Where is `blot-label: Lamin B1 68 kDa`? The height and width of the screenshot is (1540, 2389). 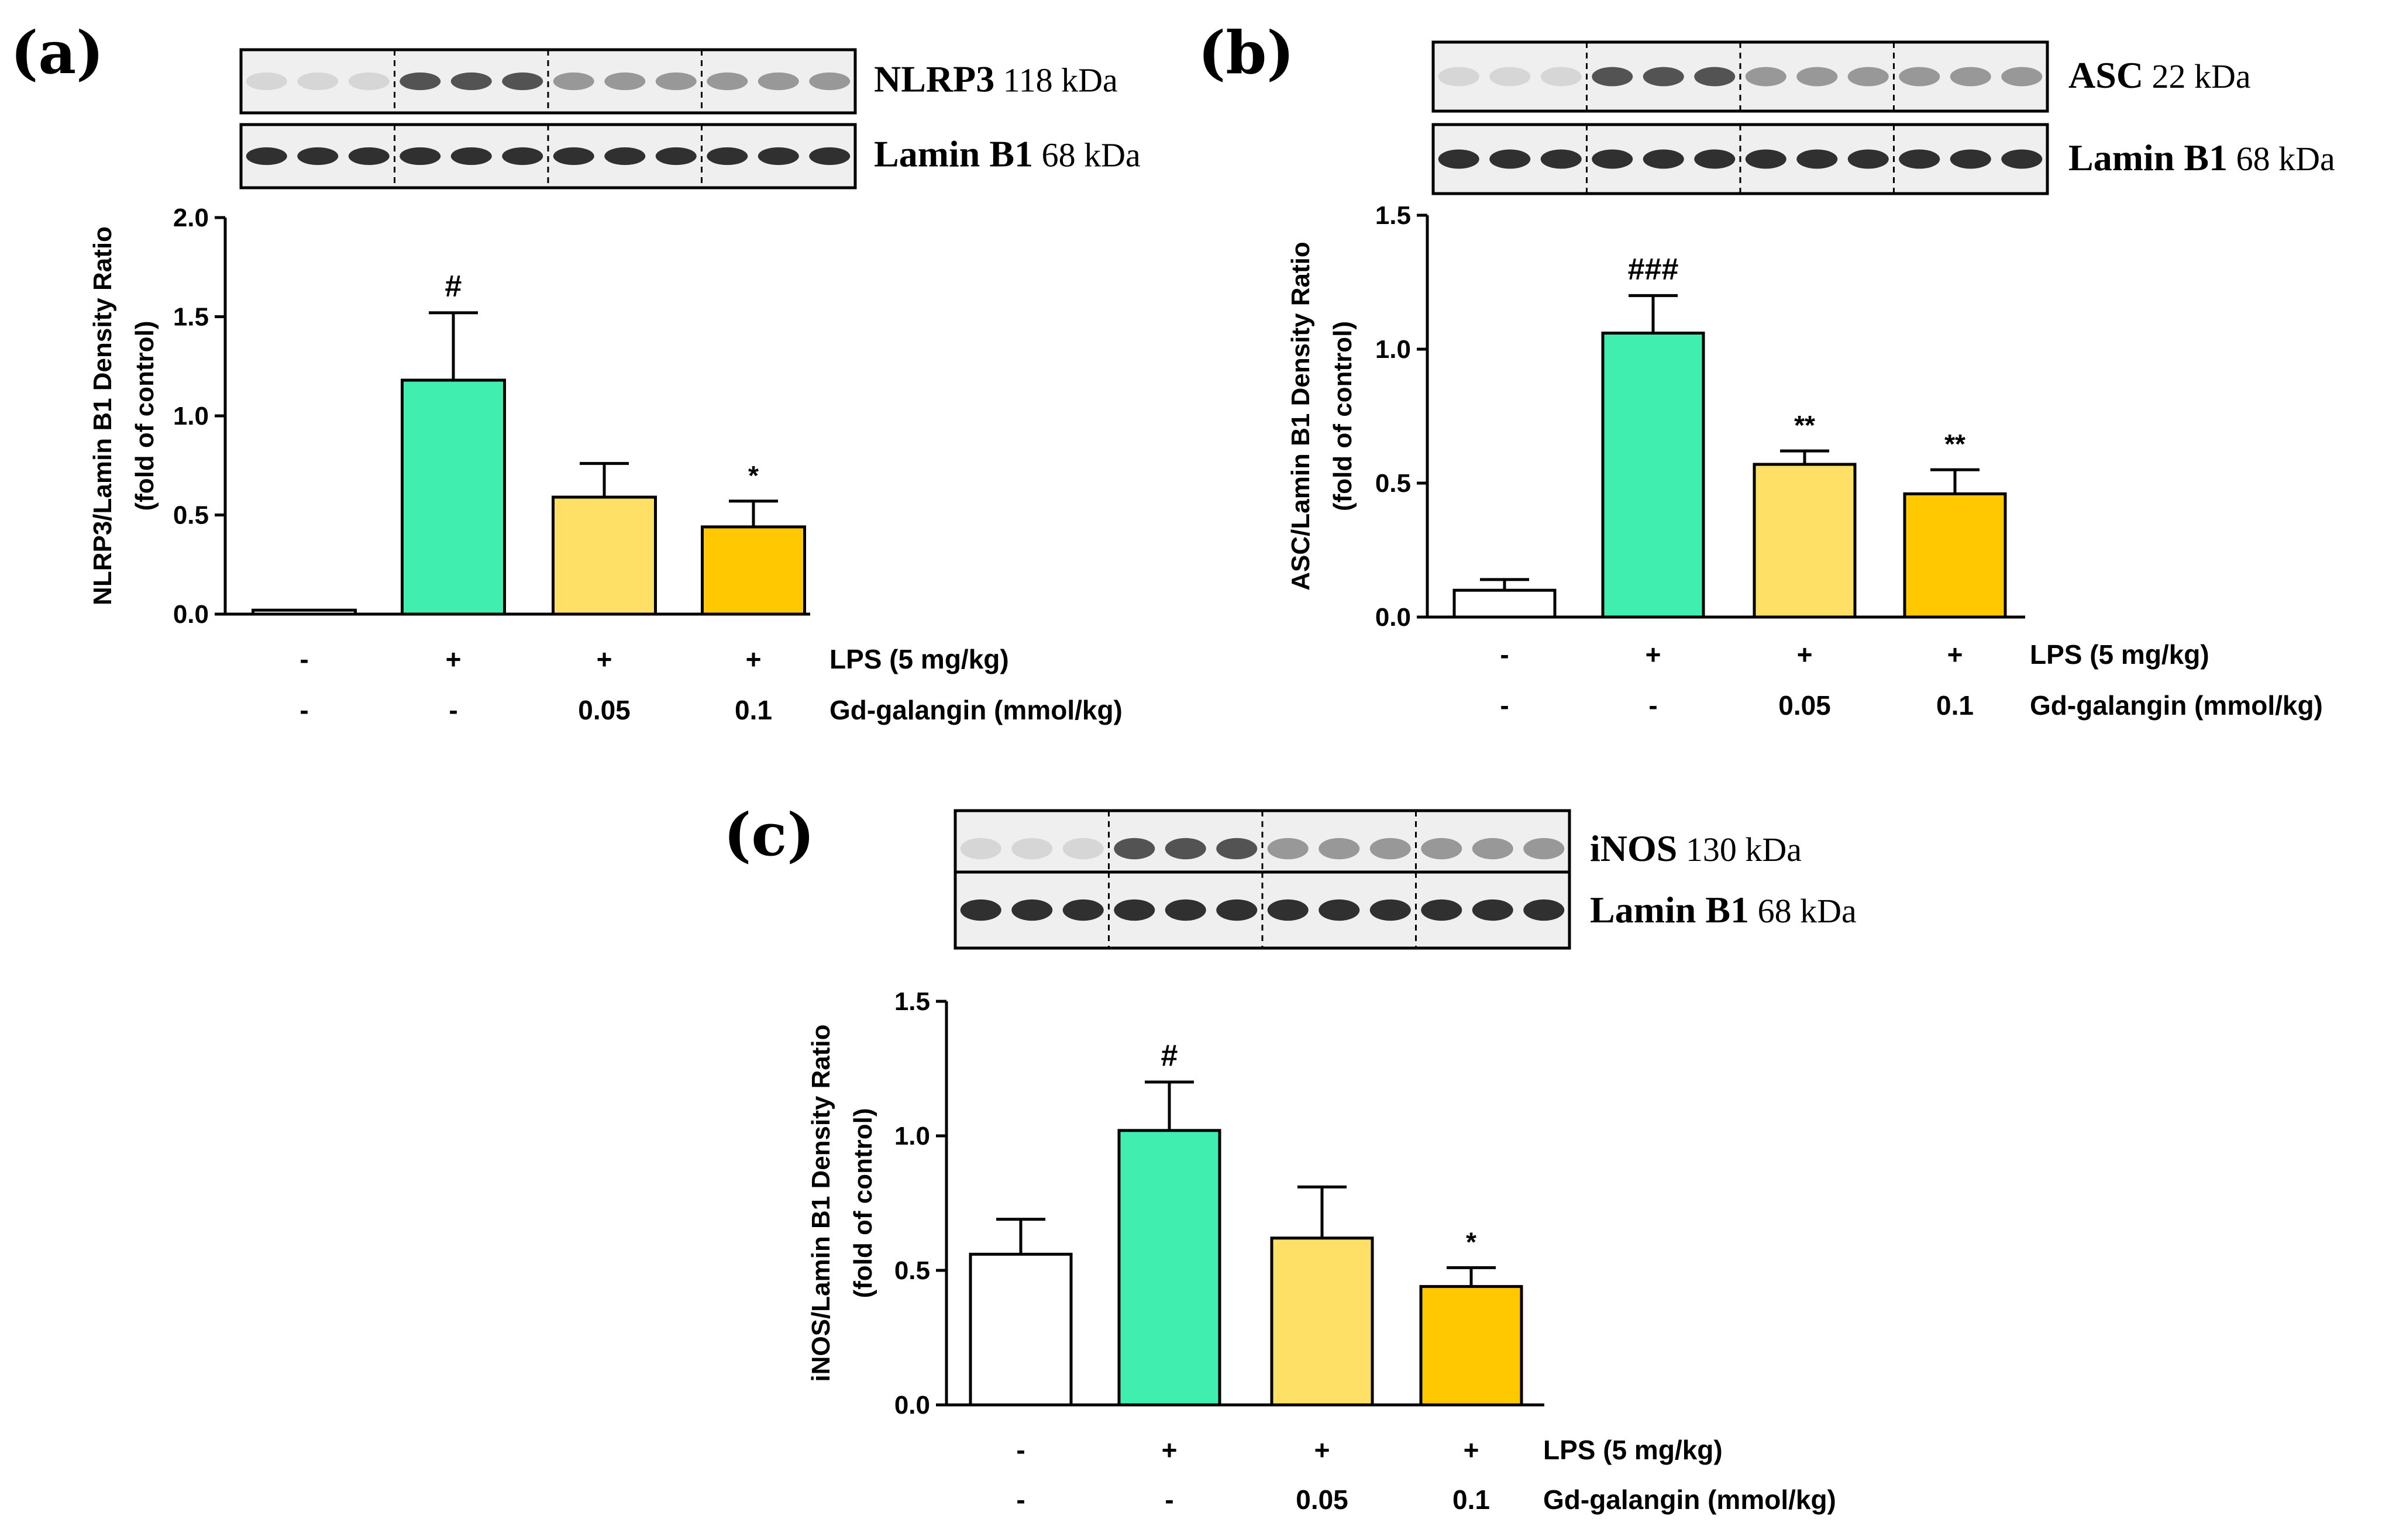
blot-label: Lamin B1 68 kDa is located at coordinates (1723, 910).